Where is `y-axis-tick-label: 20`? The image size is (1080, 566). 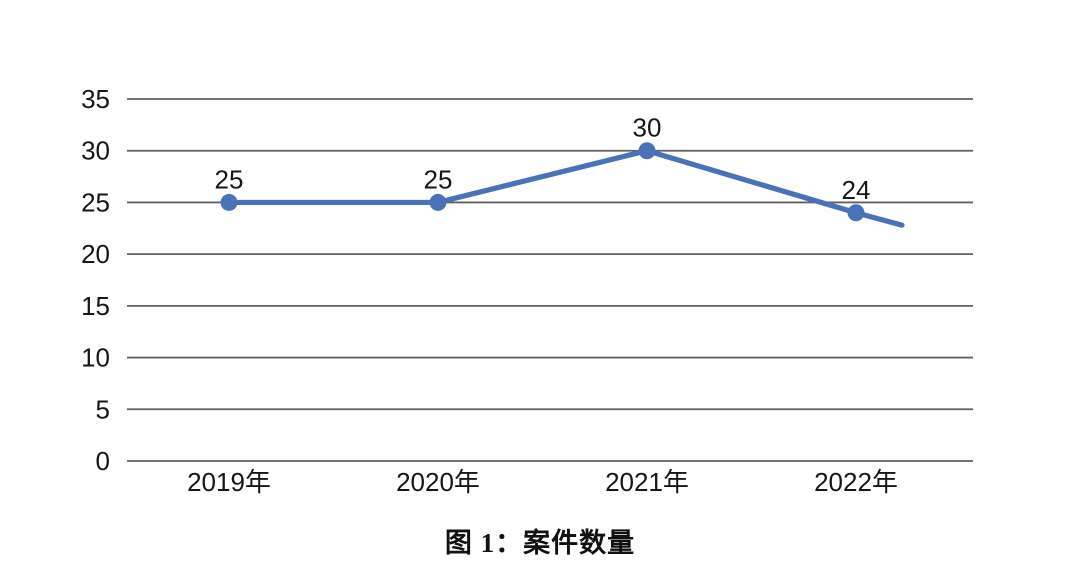 y-axis-tick-label: 20 is located at coordinates (95, 254).